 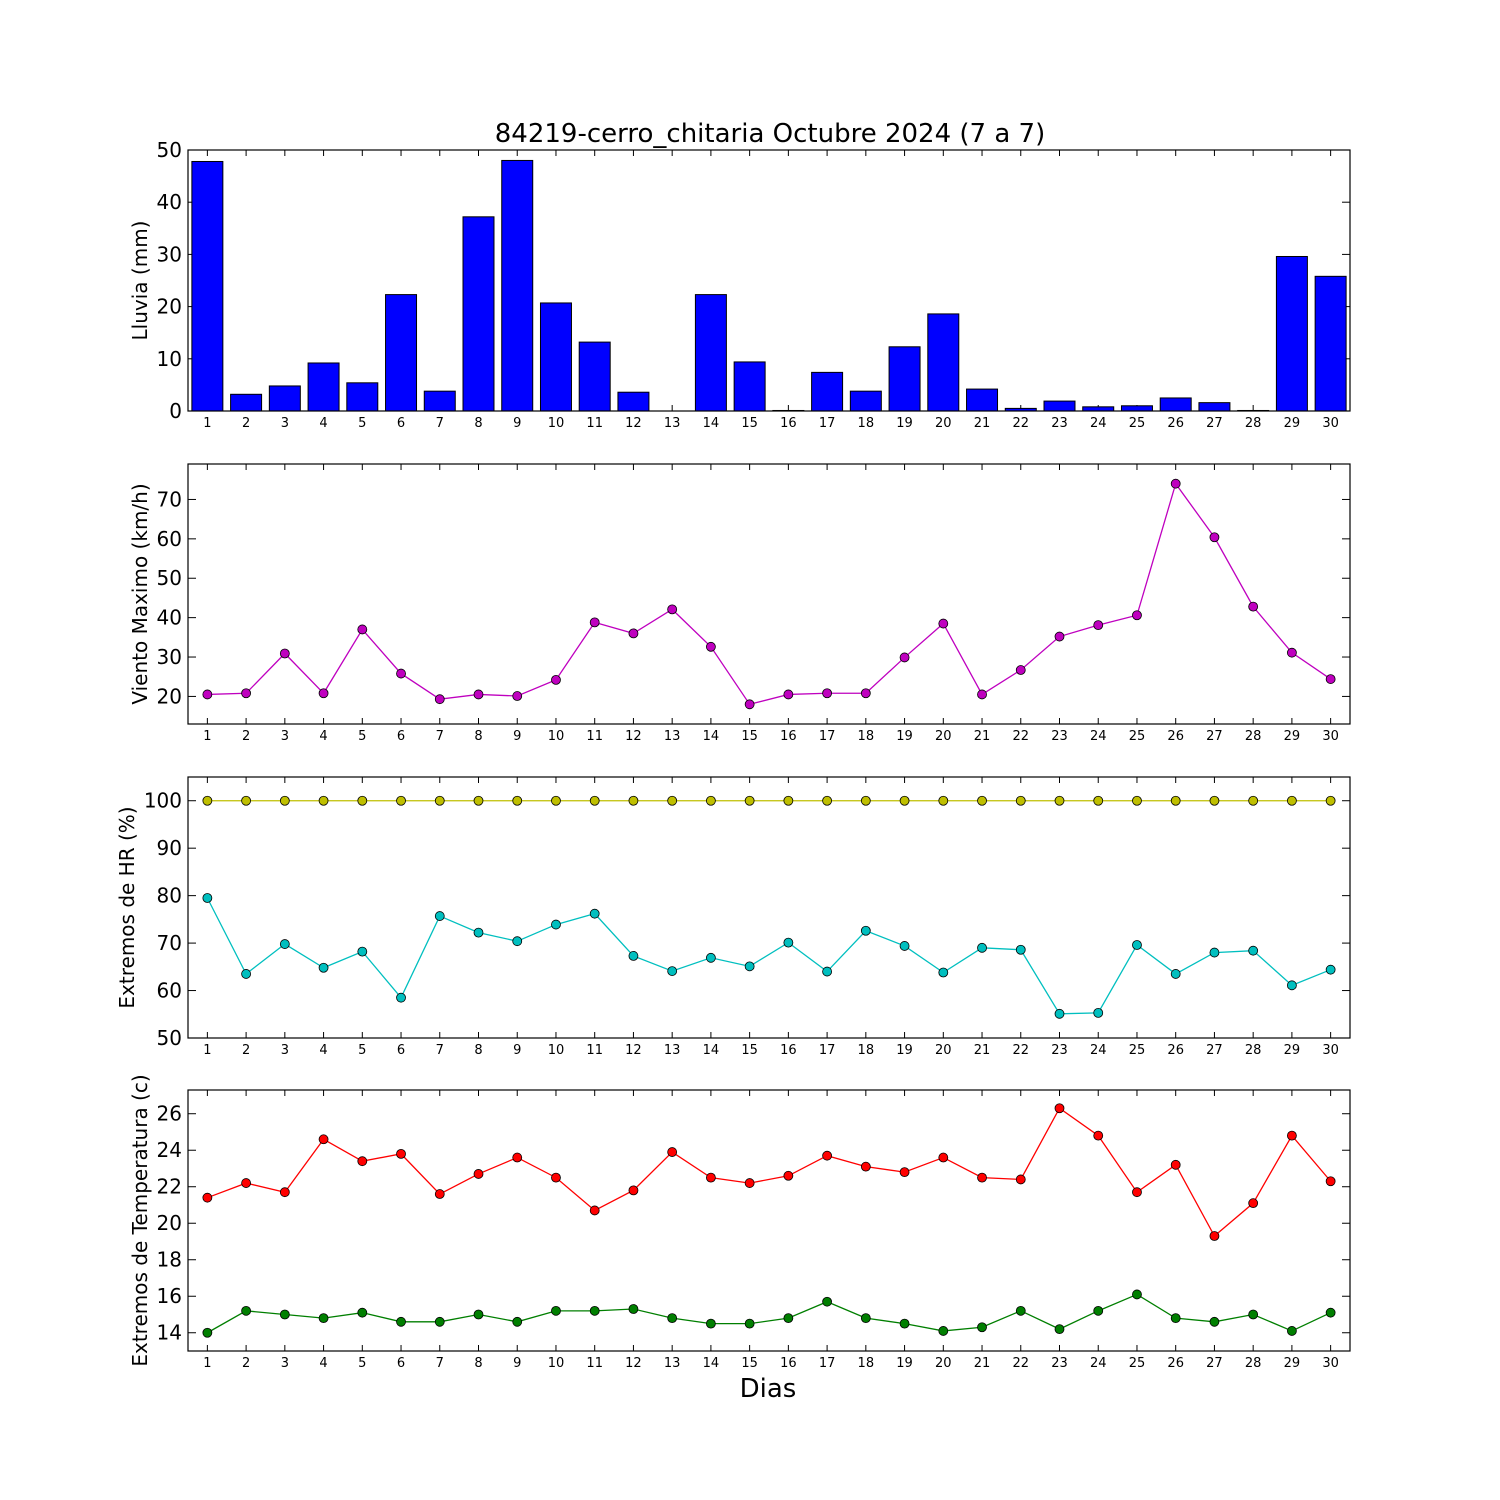 What do you see at coordinates (169, 1296) in the screenshot?
I see `y-tick-label: 16` at bounding box center [169, 1296].